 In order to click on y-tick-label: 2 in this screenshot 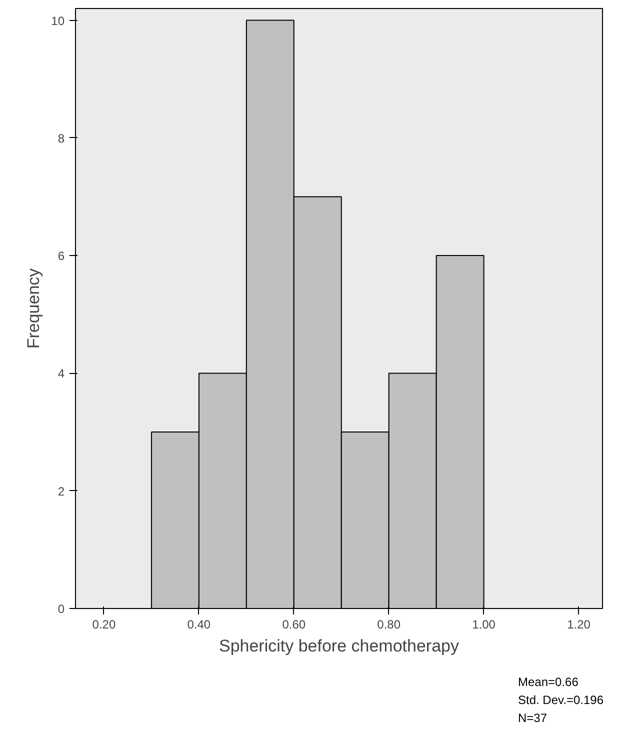, I will do `click(61, 491)`.